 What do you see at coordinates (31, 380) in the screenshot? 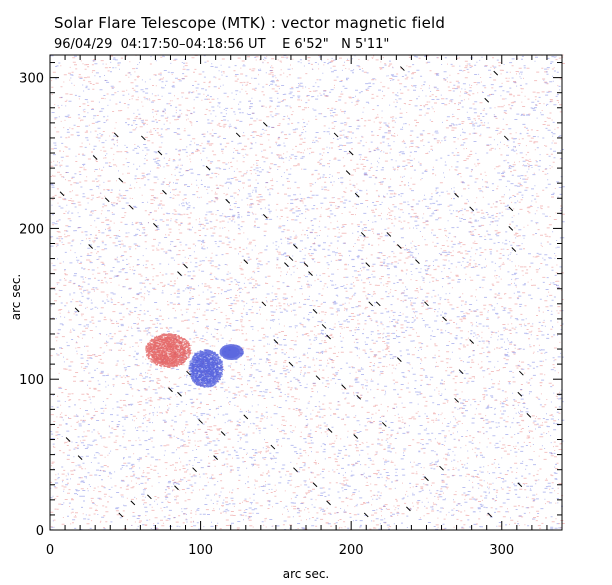
I see `y-tick-label: 100` at bounding box center [31, 380].